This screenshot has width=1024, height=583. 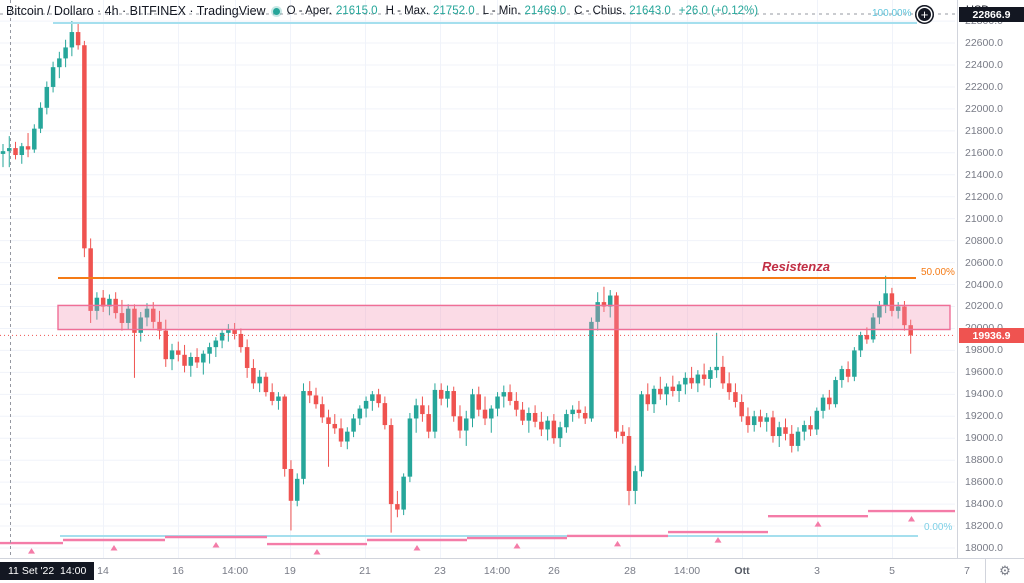 What do you see at coordinates (984, 394) in the screenshot?
I see `price-tick-label: 19400.0` at bounding box center [984, 394].